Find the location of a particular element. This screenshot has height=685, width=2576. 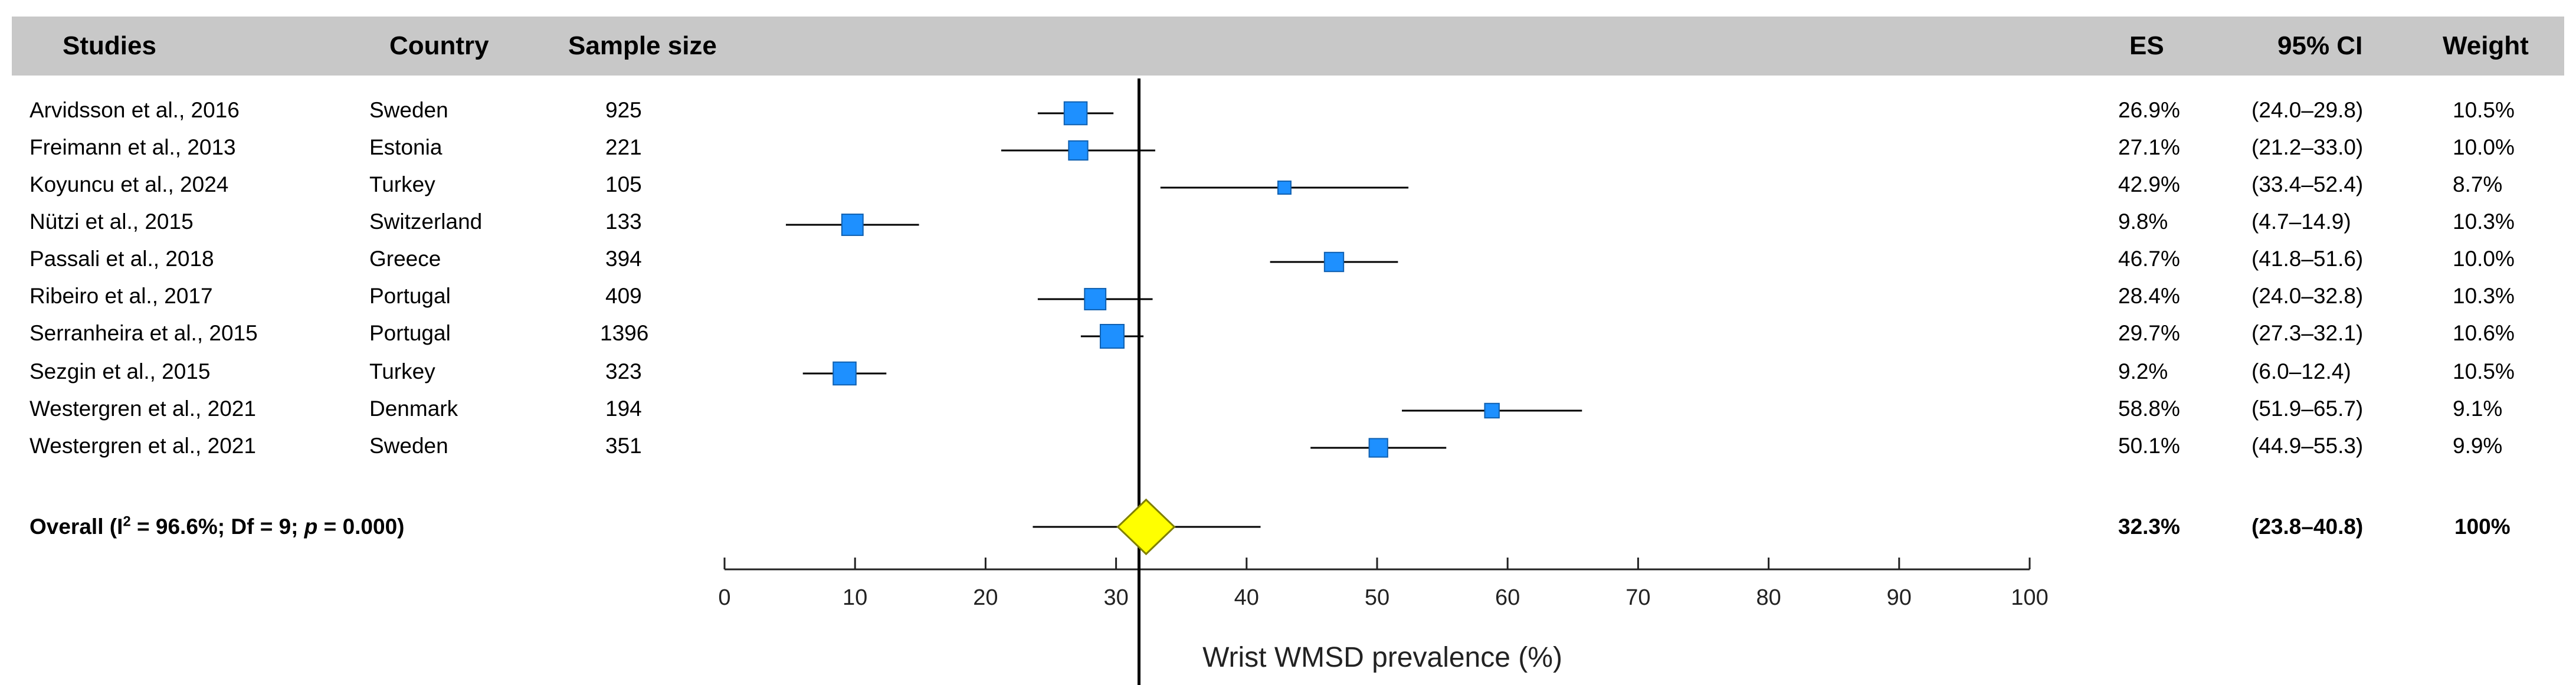

study-ci: (41.8–51.6) is located at coordinates (2307, 259).